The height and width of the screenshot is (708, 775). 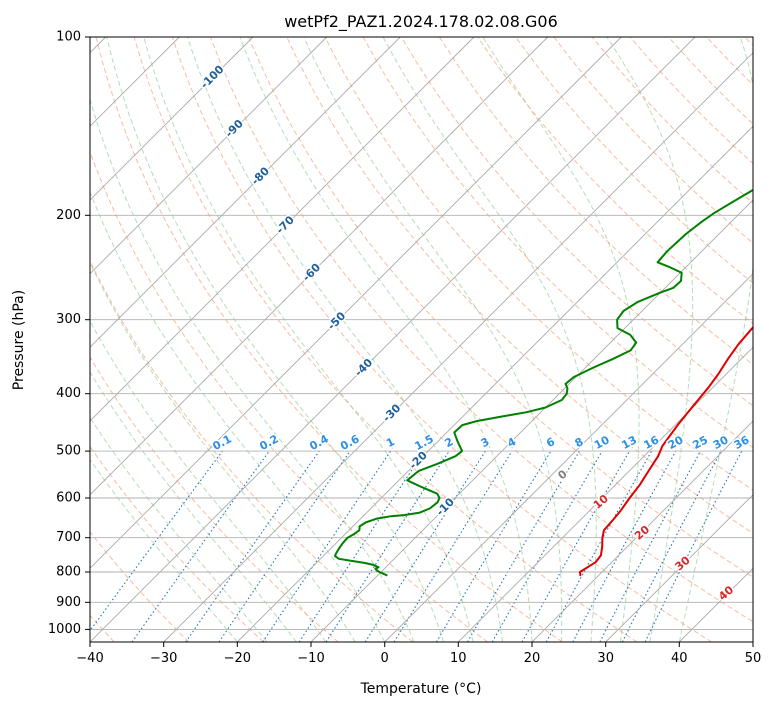 What do you see at coordinates (68, 572) in the screenshot?
I see `y-tick-label: 800` at bounding box center [68, 572].